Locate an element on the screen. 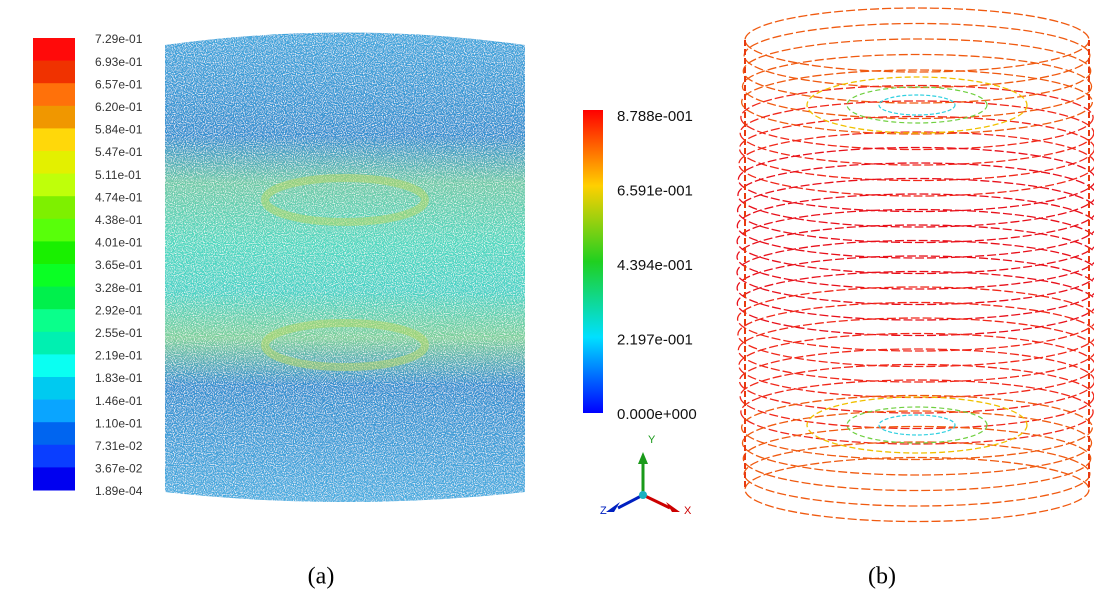  caption-a: (a) is located at coordinates (321, 577).